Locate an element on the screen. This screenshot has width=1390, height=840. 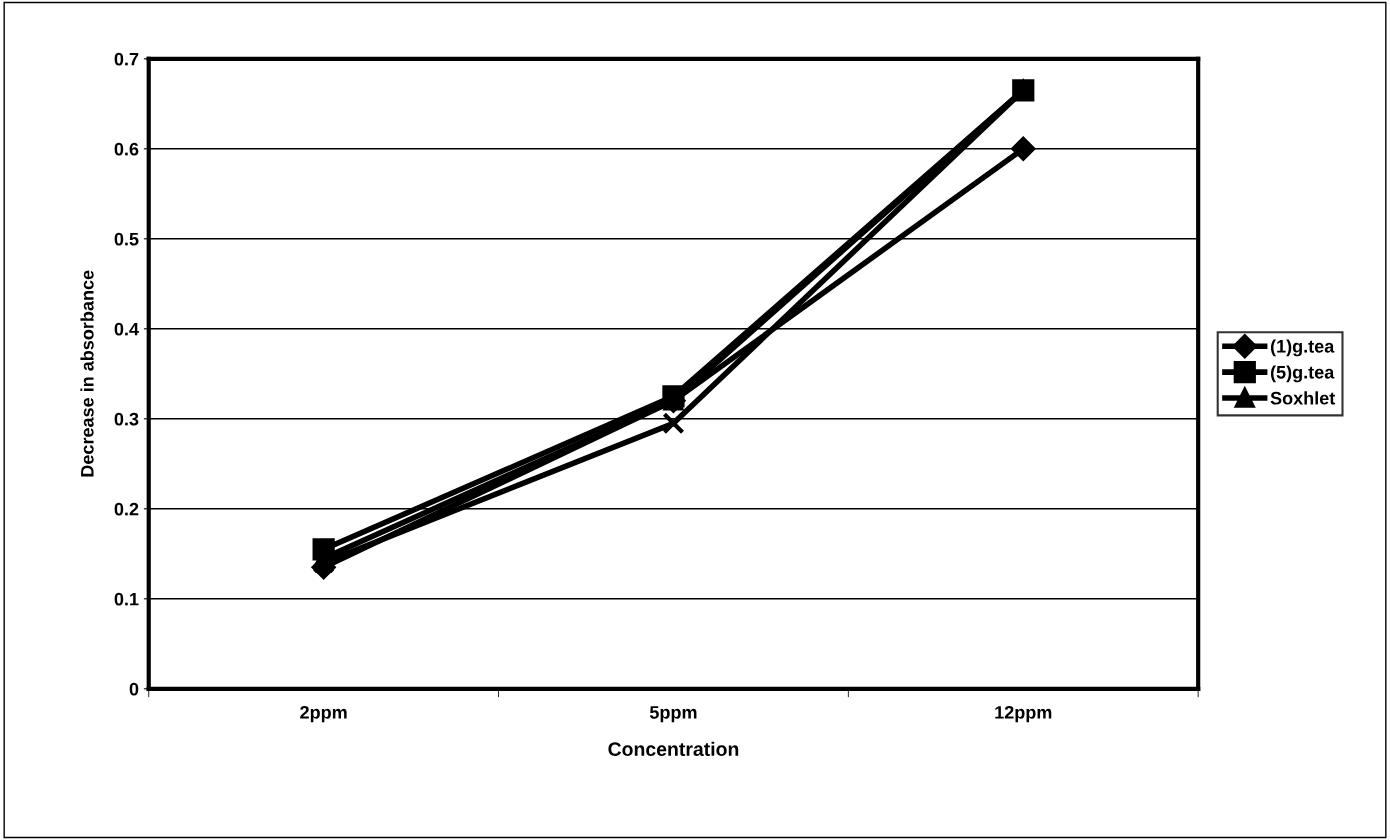
y-tick-label: 0.2 is located at coordinates (126, 509).